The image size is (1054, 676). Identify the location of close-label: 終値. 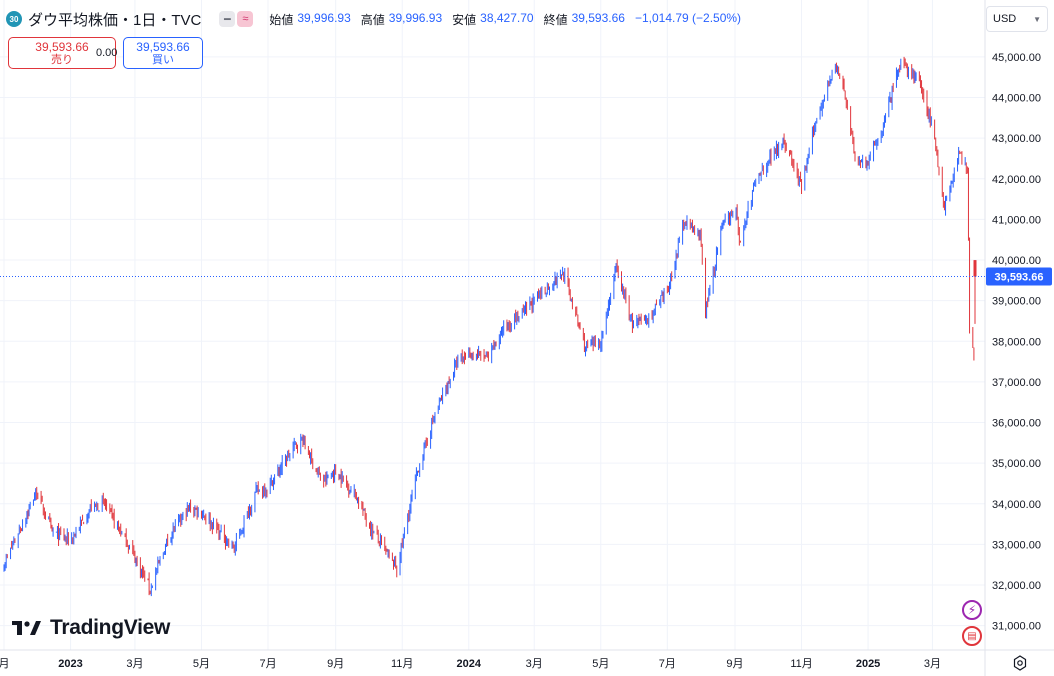
(555, 19).